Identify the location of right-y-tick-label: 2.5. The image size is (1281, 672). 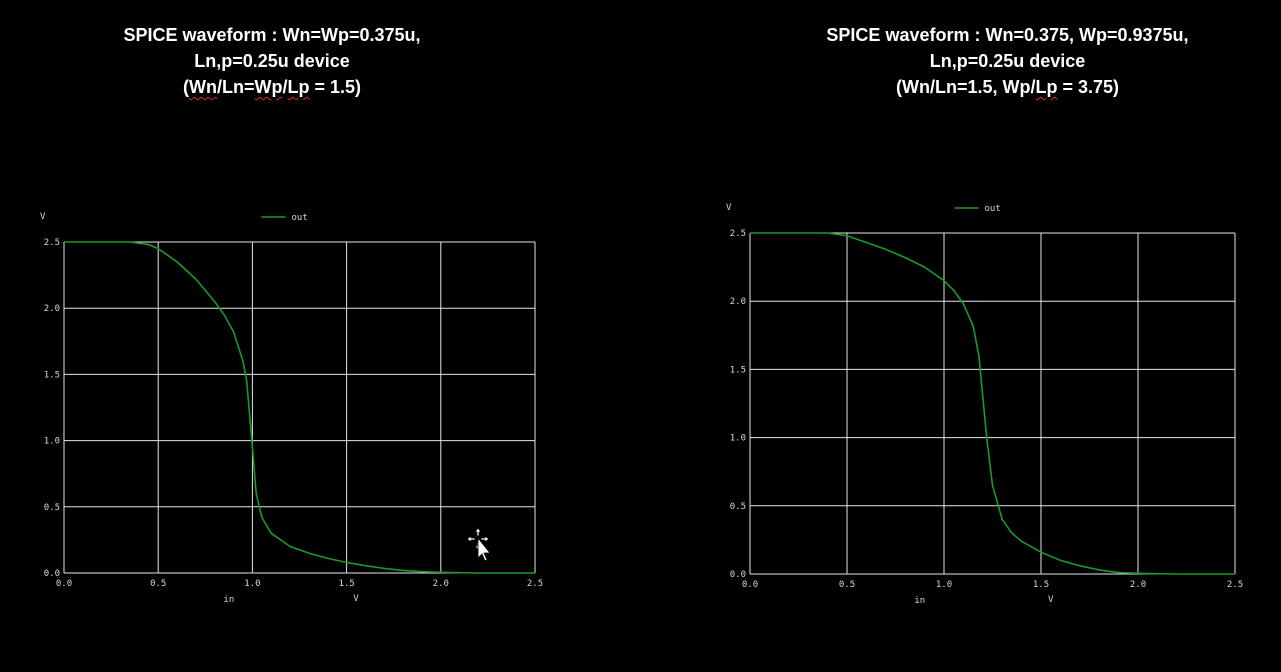
(738, 234).